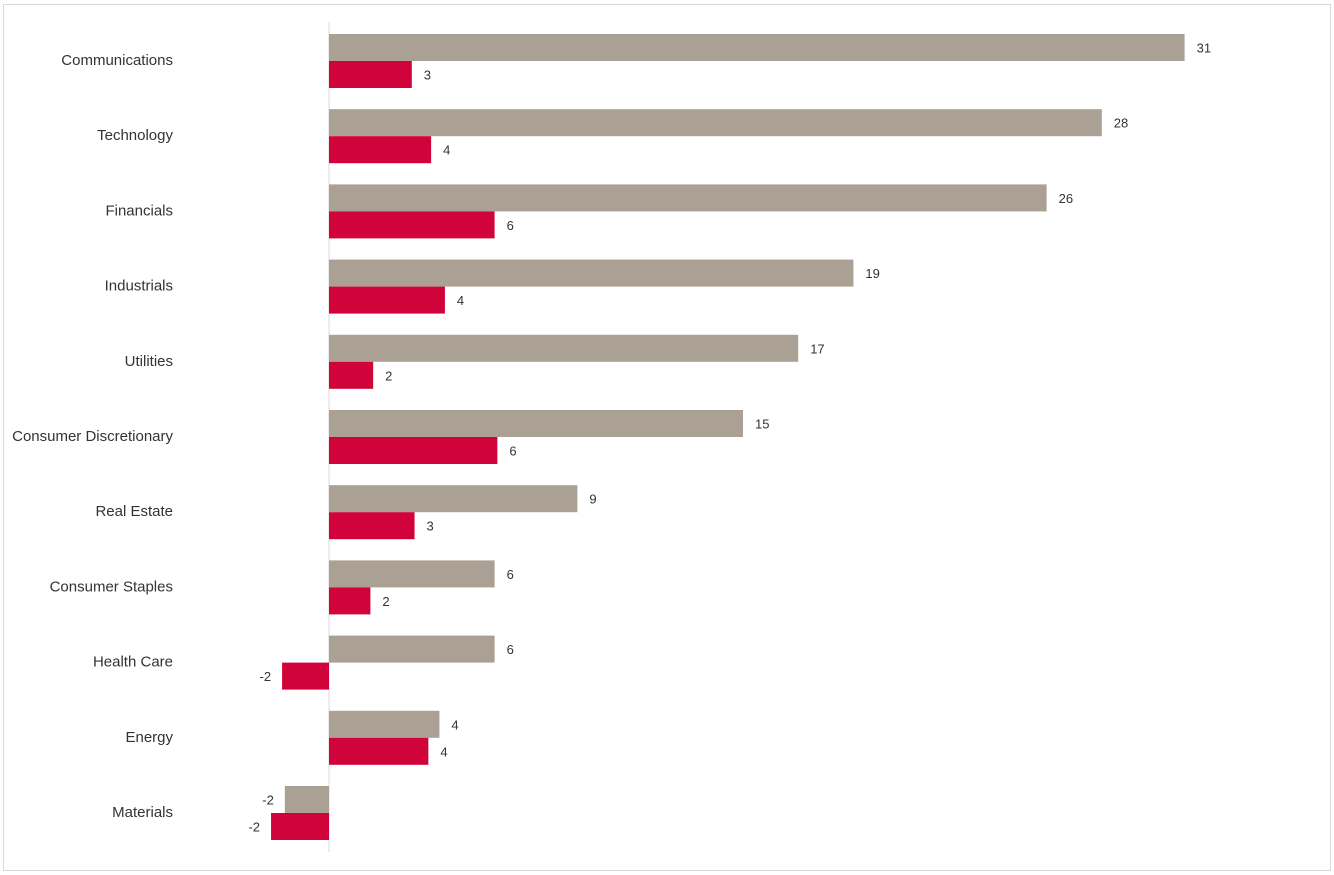  I want to click on category-label: Communications, so click(117, 60).